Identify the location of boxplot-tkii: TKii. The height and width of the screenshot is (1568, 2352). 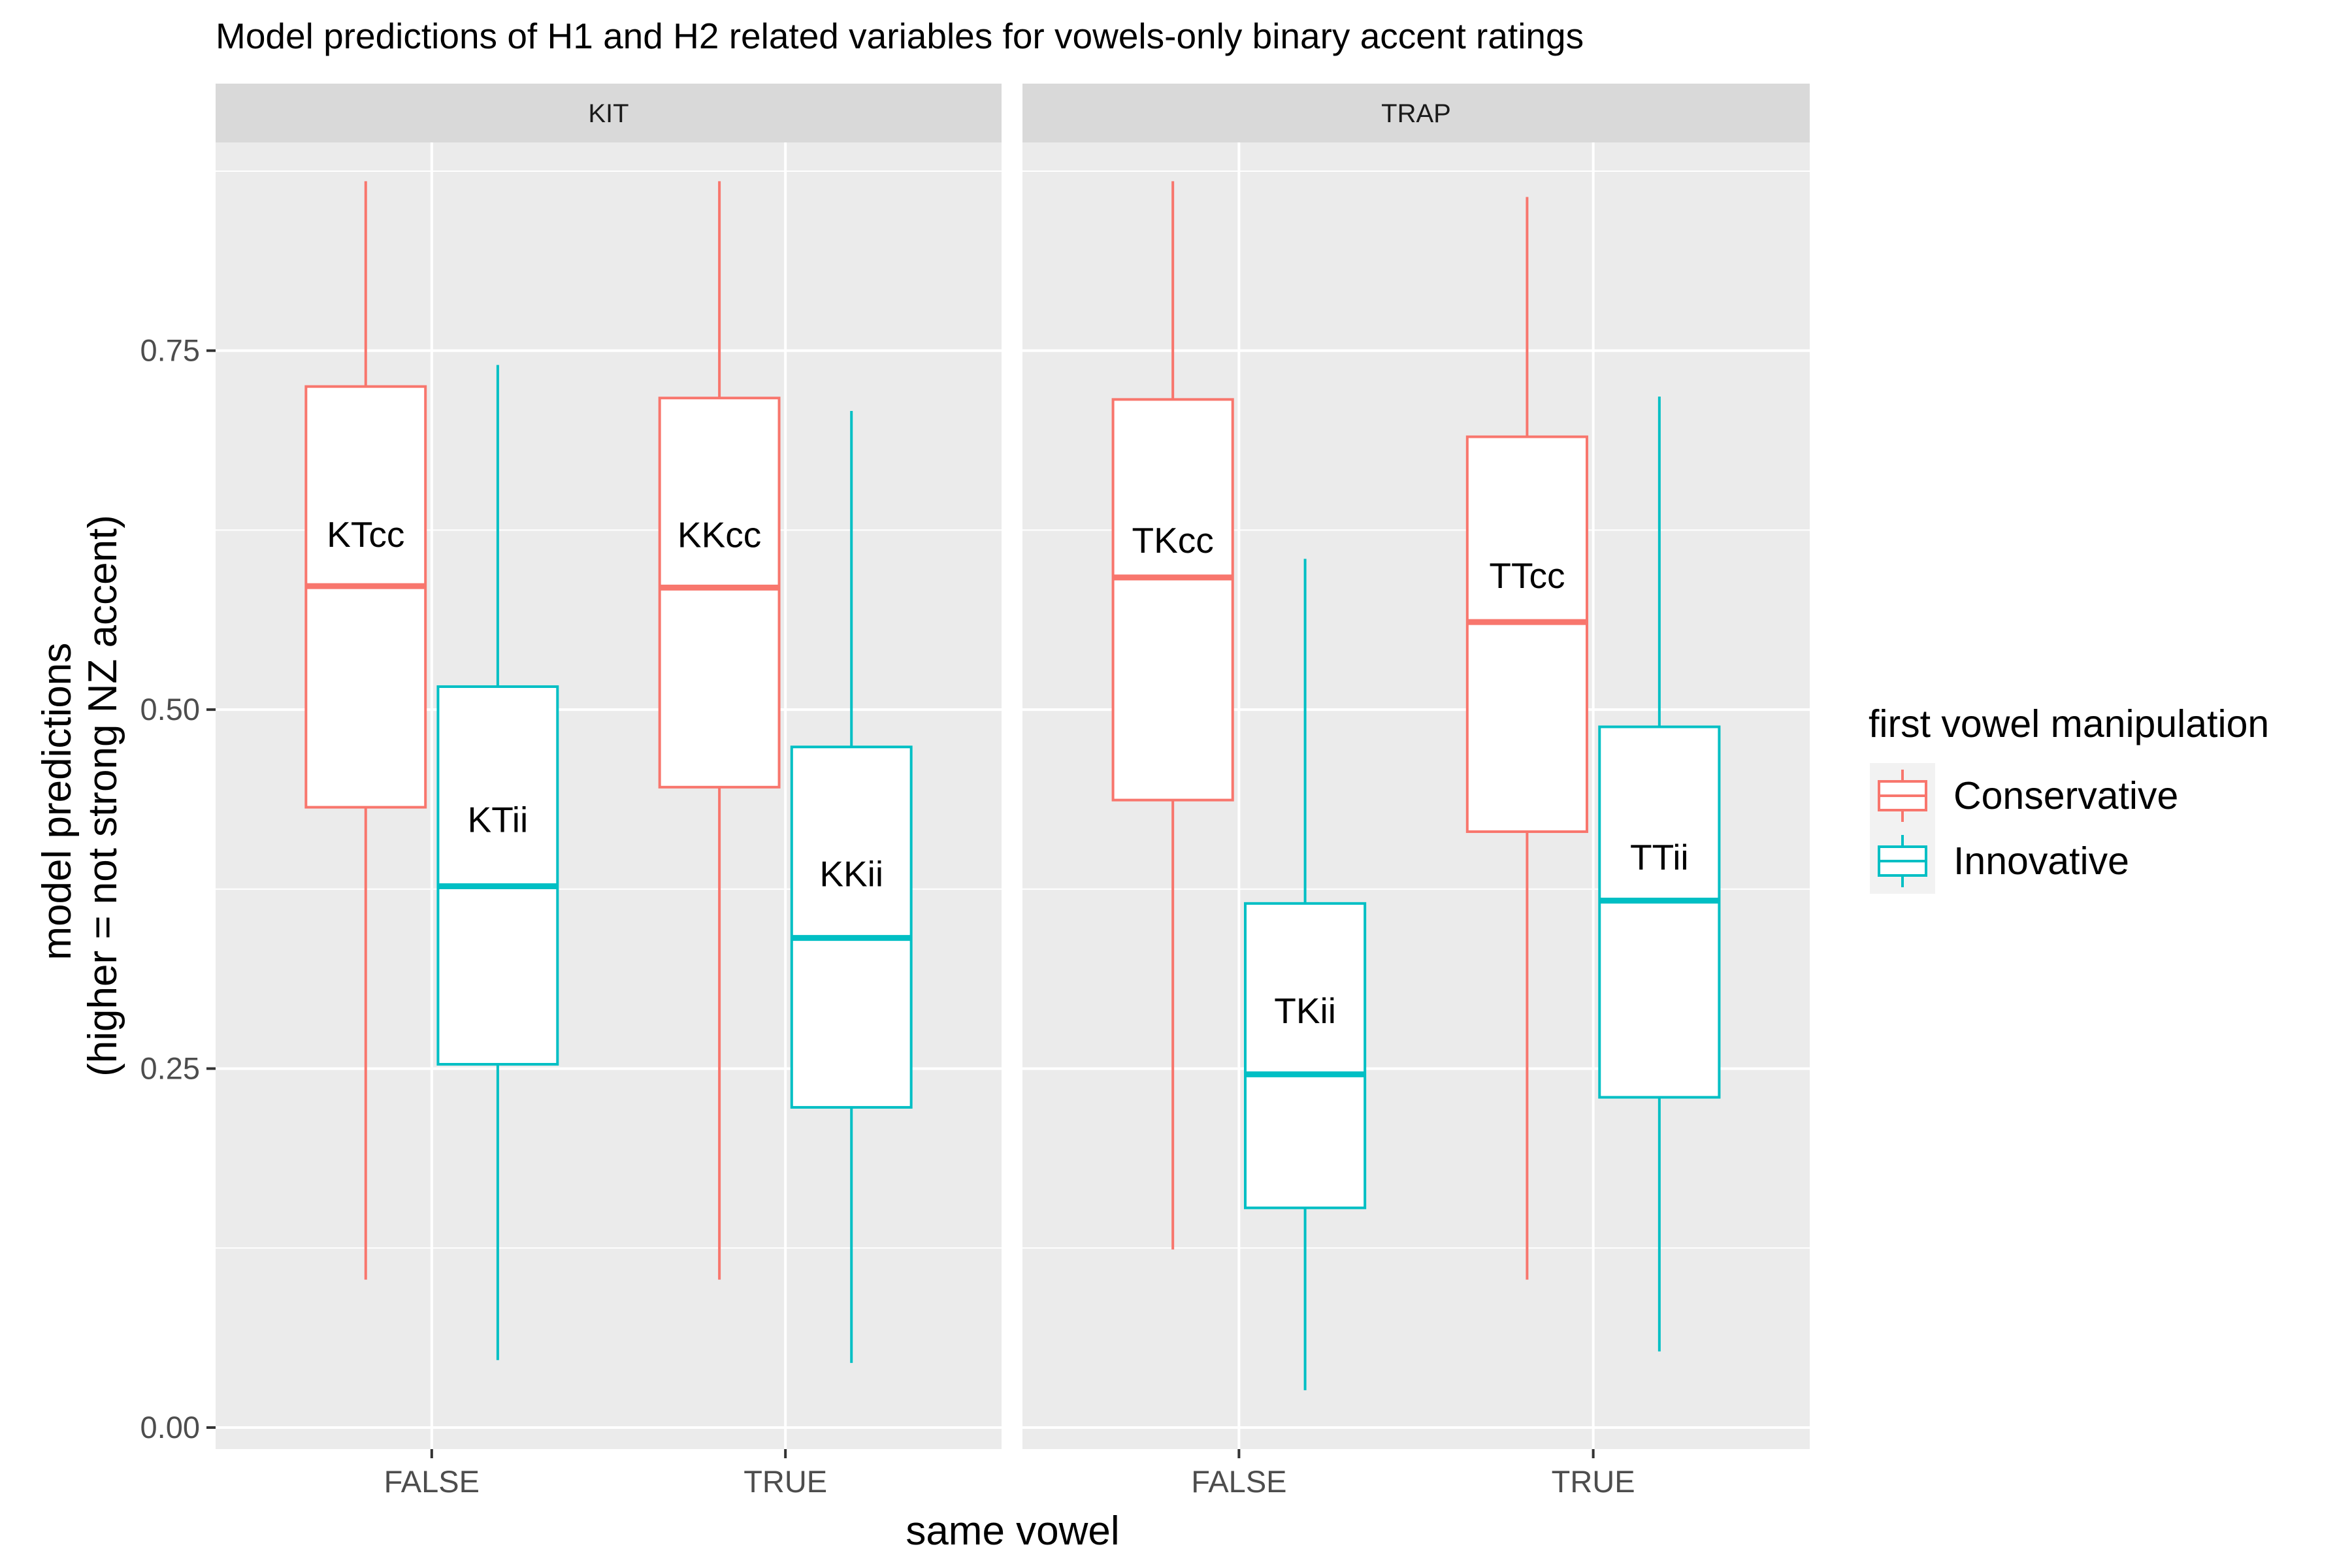
(1305, 974).